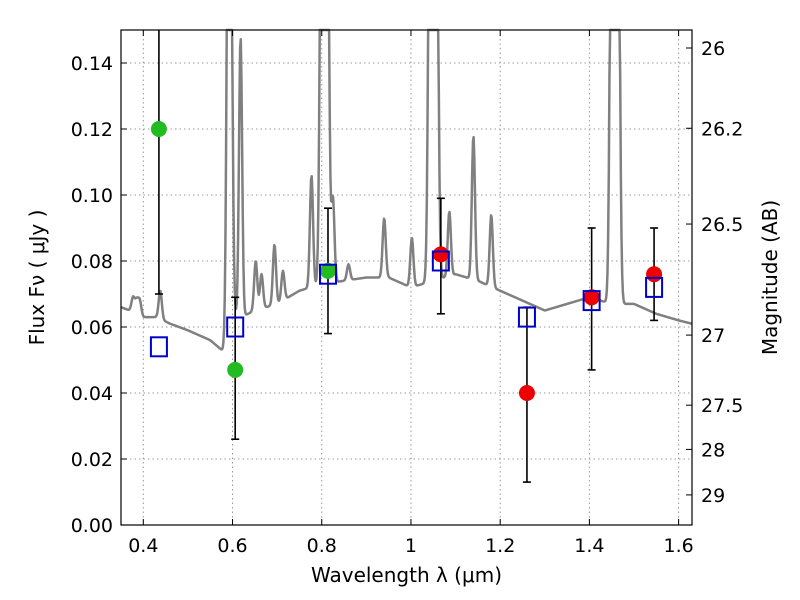 The width and height of the screenshot is (800, 600). What do you see at coordinates (713, 496) in the screenshot?
I see `y-right-tick-label: 29` at bounding box center [713, 496].